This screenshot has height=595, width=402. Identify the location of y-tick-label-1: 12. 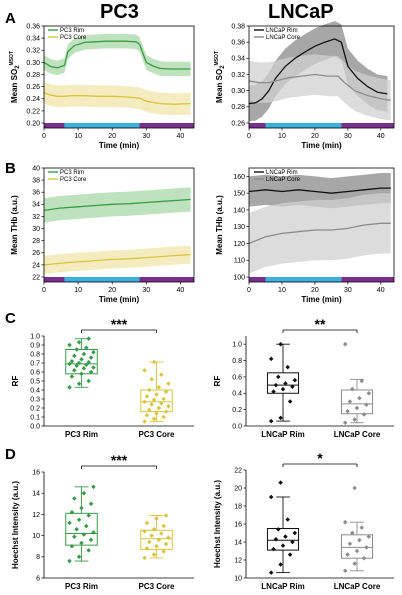
(238, 560).